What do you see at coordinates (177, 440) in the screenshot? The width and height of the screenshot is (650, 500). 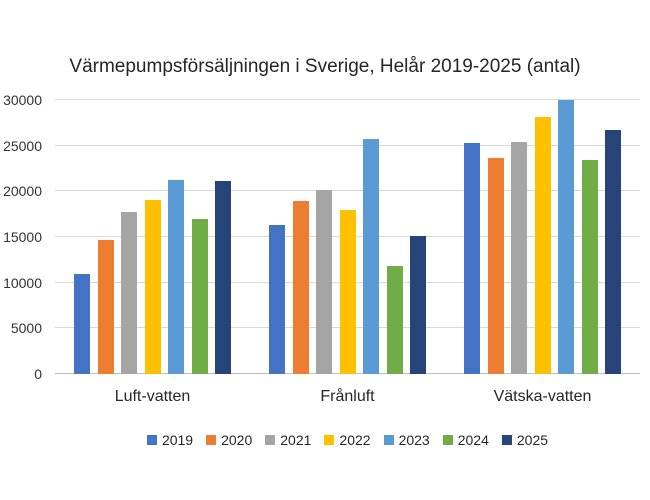 I see `legend-label-2019: 2019` at bounding box center [177, 440].